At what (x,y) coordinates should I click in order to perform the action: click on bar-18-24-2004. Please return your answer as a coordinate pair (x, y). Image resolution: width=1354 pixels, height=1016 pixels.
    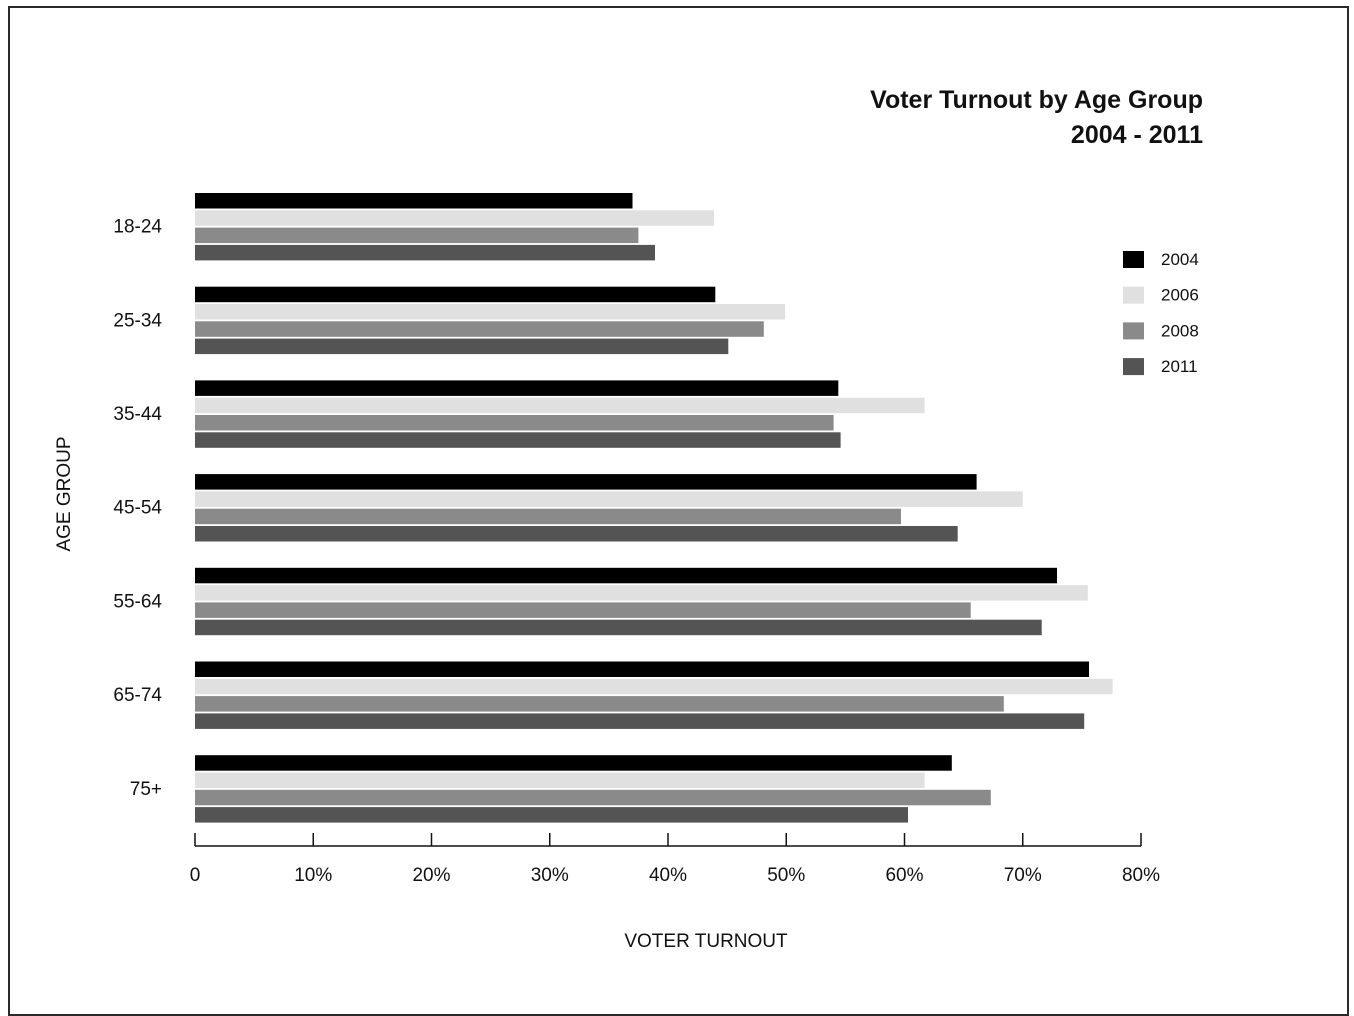
    Looking at the image, I should click on (414, 201).